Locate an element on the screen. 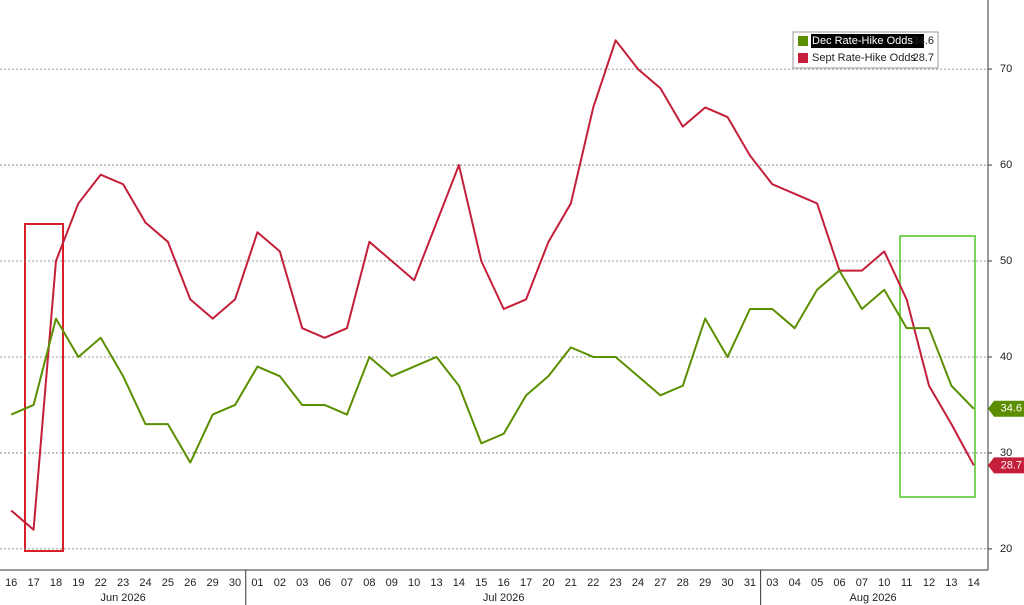 The image size is (1024, 605). x-tick-label: 28 is located at coordinates (683, 583).